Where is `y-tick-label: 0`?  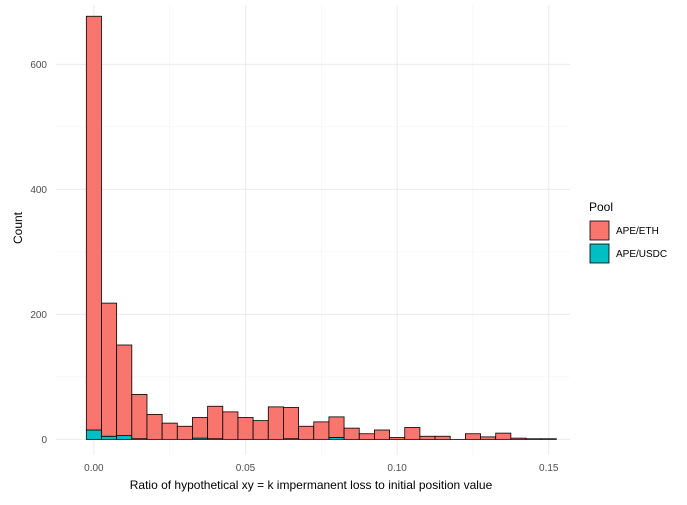 y-tick-label: 0 is located at coordinates (44, 440).